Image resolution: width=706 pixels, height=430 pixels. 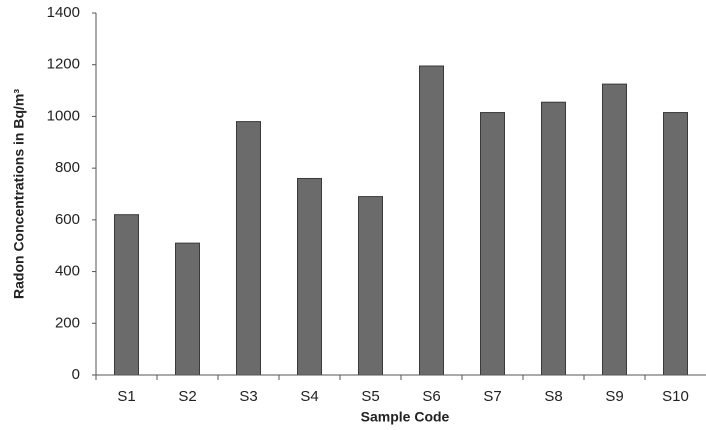 What do you see at coordinates (63, 12) in the screenshot?
I see `y-tick-label: 1400` at bounding box center [63, 12].